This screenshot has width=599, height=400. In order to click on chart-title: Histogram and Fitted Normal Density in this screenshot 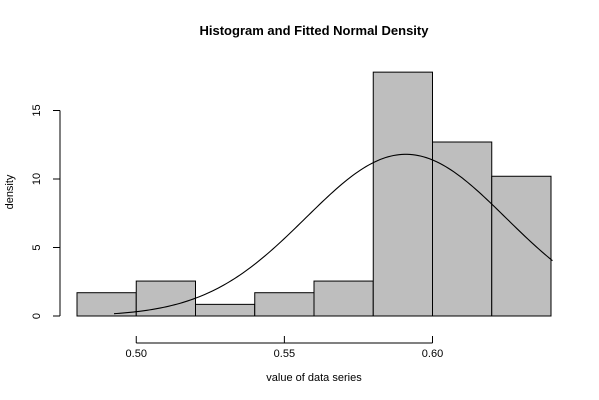, I will do `click(315, 30)`.